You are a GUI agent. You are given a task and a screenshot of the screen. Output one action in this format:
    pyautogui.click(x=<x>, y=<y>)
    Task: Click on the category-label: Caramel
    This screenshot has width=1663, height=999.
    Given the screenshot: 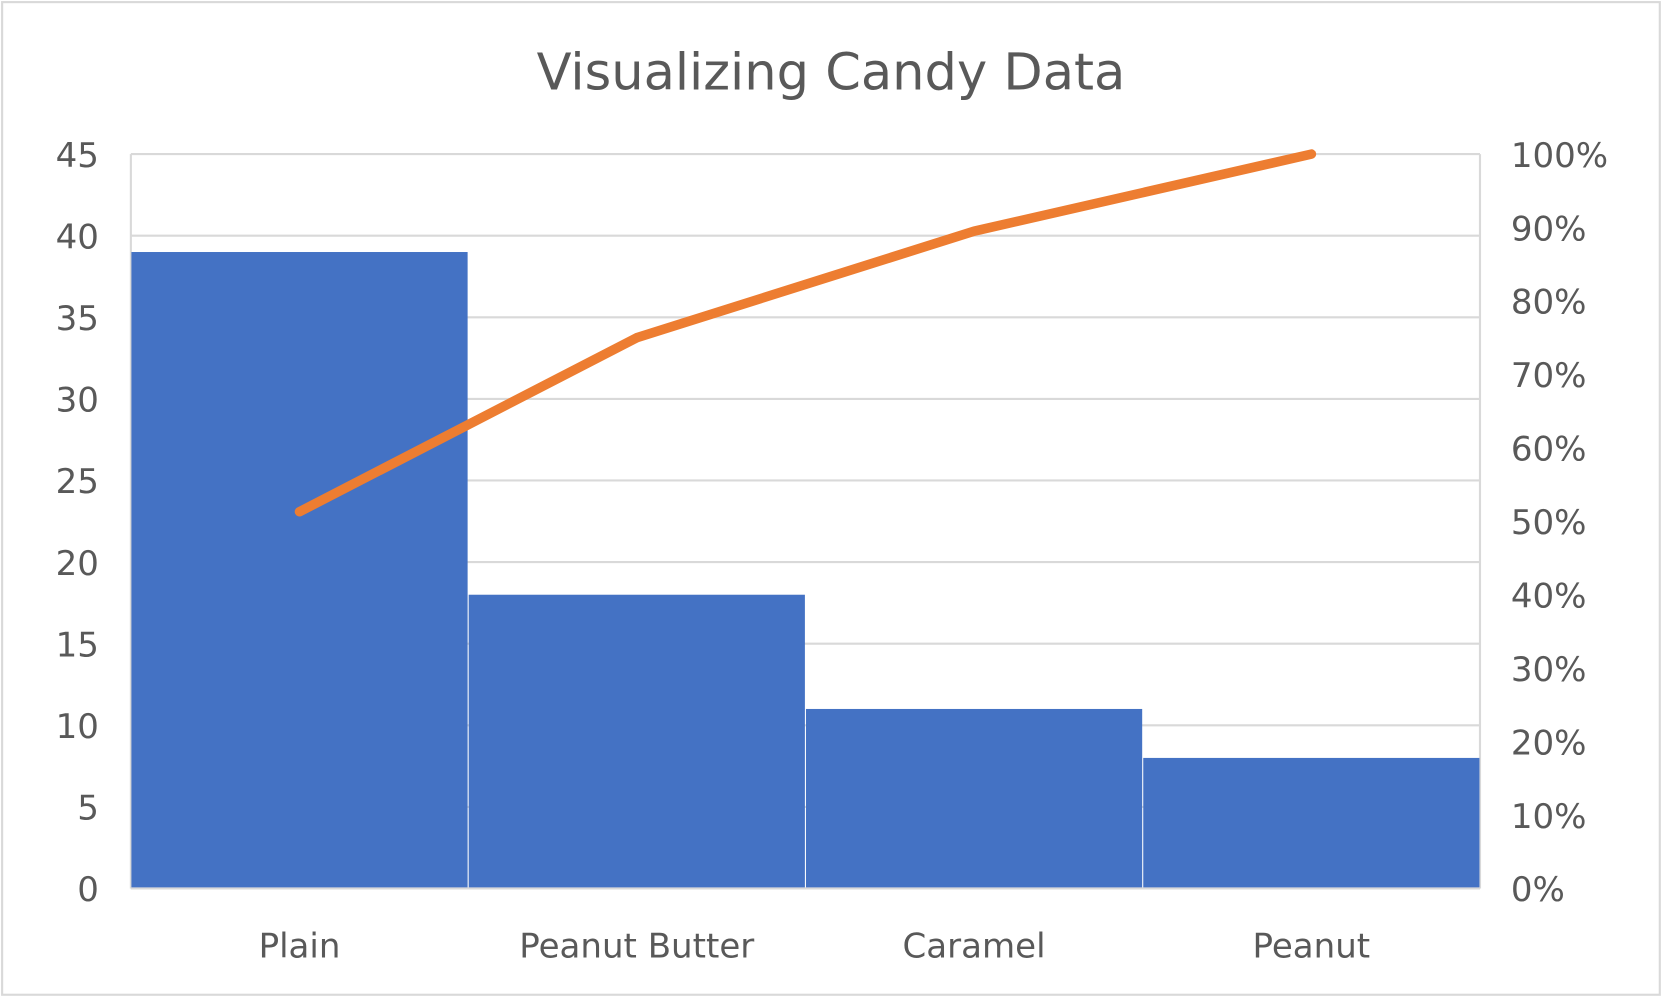 What is the action you would take?
    pyautogui.click(x=974, y=947)
    